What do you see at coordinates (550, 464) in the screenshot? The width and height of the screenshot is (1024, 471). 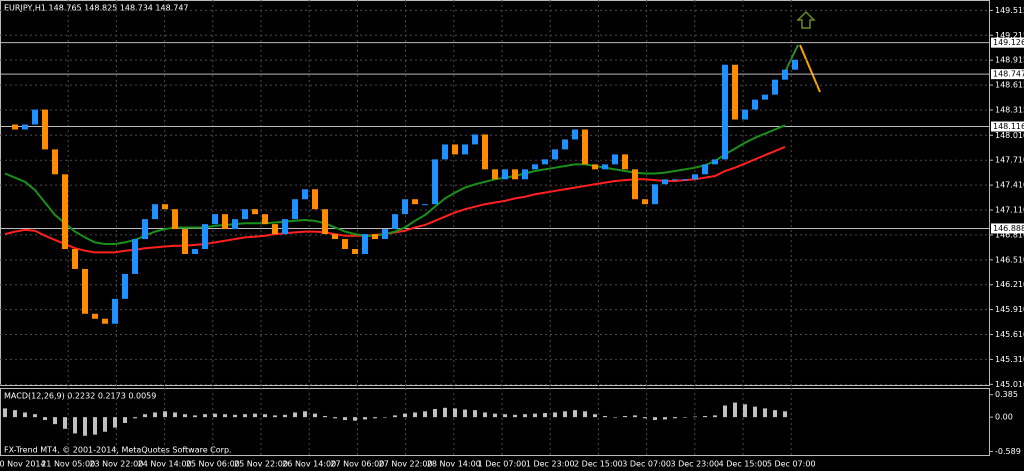 I see `x-tick-label: 1 Dec 23:00` at bounding box center [550, 464].